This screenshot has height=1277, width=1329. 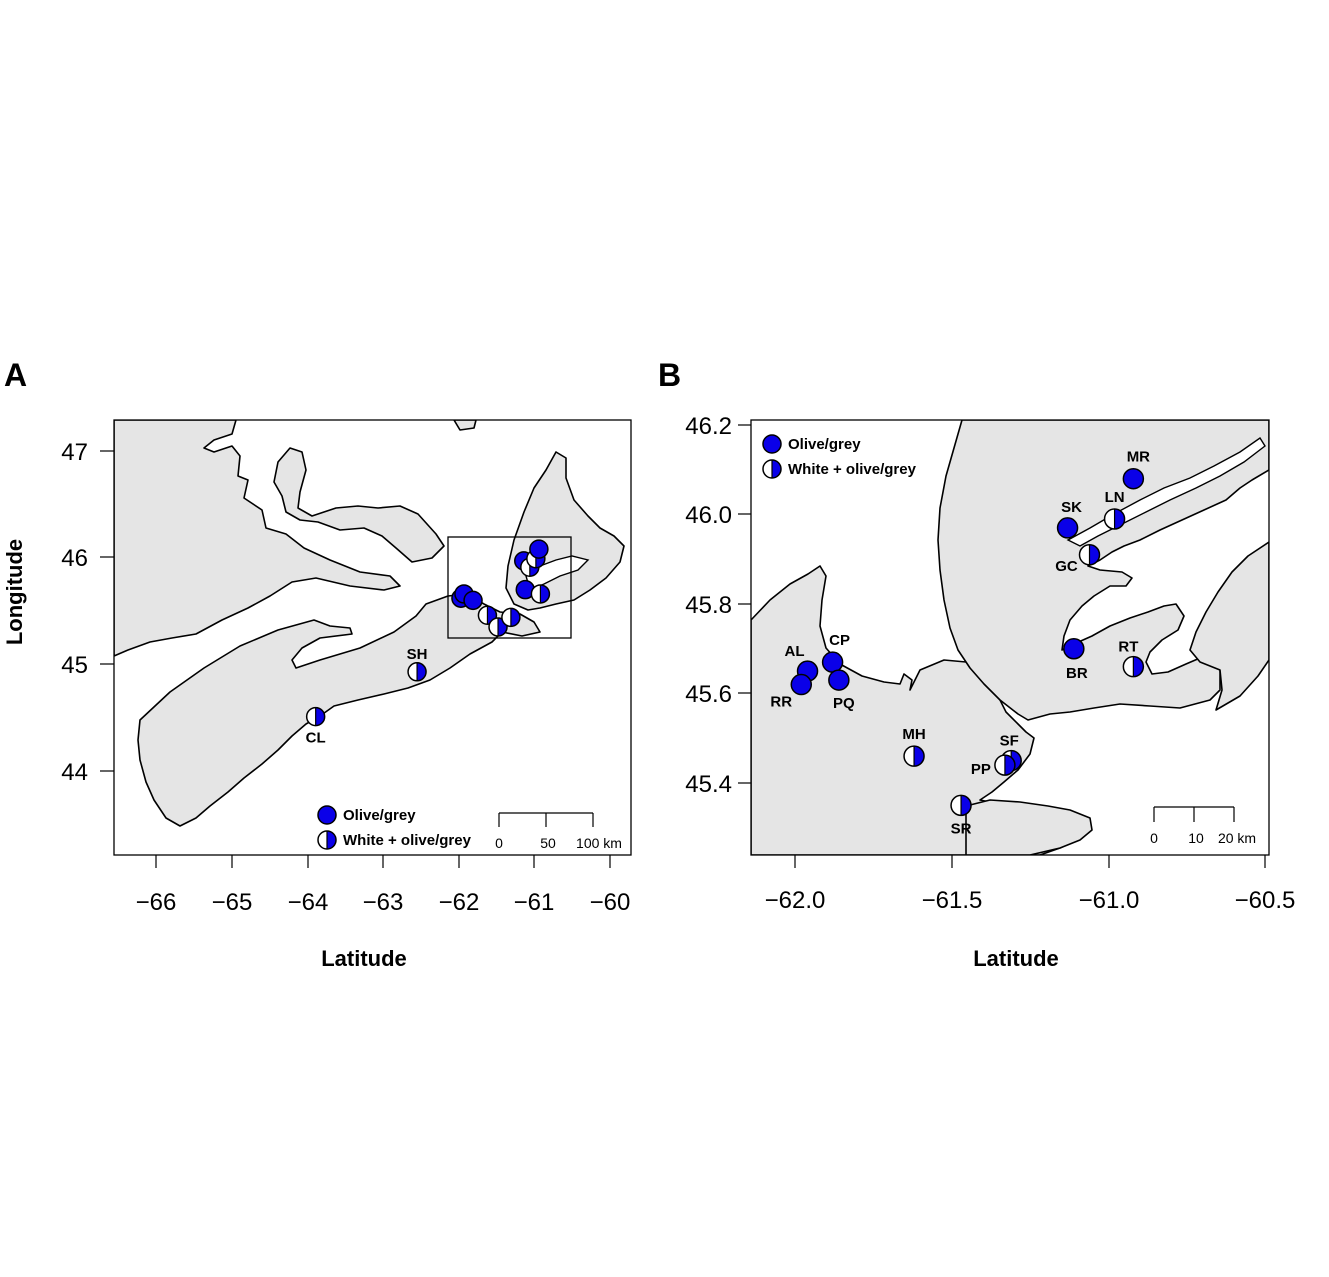 What do you see at coordinates (801, 684) in the screenshot?
I see `site-marker-rr-b` at bounding box center [801, 684].